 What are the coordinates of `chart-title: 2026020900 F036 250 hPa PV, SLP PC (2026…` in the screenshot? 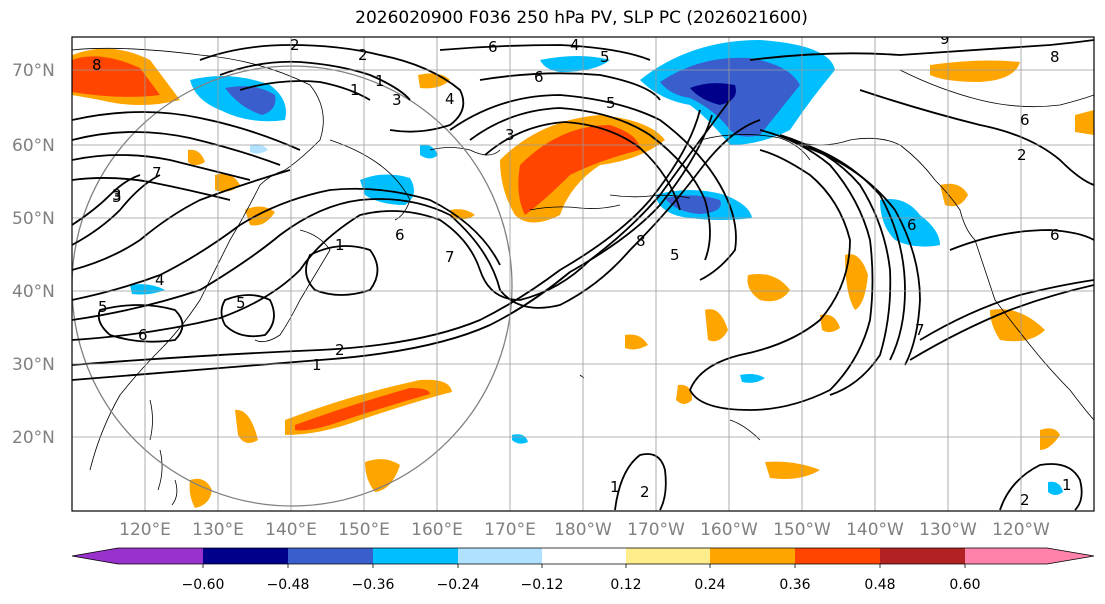 It's located at (581, 18).